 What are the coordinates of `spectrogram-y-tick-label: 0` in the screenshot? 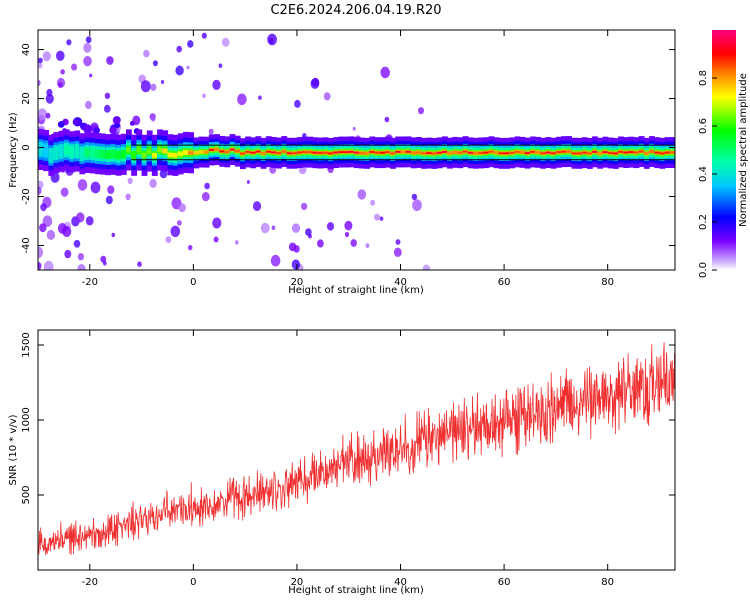 It's located at (26, 147).